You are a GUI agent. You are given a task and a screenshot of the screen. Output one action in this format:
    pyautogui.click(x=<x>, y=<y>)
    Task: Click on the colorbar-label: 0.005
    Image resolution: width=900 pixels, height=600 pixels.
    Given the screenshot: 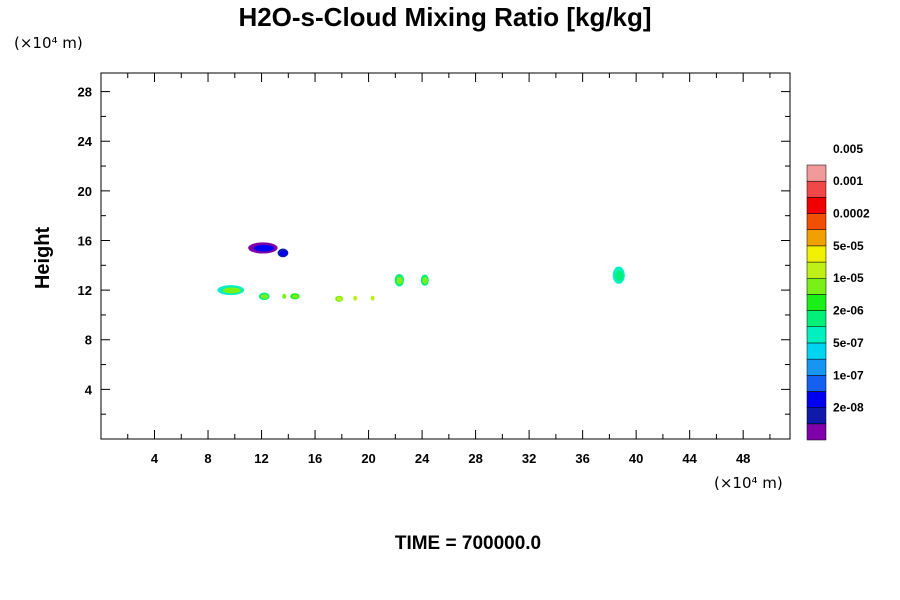 What is the action you would take?
    pyautogui.click(x=848, y=149)
    